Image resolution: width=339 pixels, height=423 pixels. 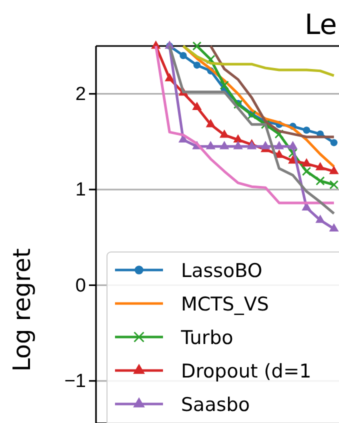 What do you see at coordinates (80, 190) in the screenshot?
I see `y-tick-label: 1` at bounding box center [80, 190].